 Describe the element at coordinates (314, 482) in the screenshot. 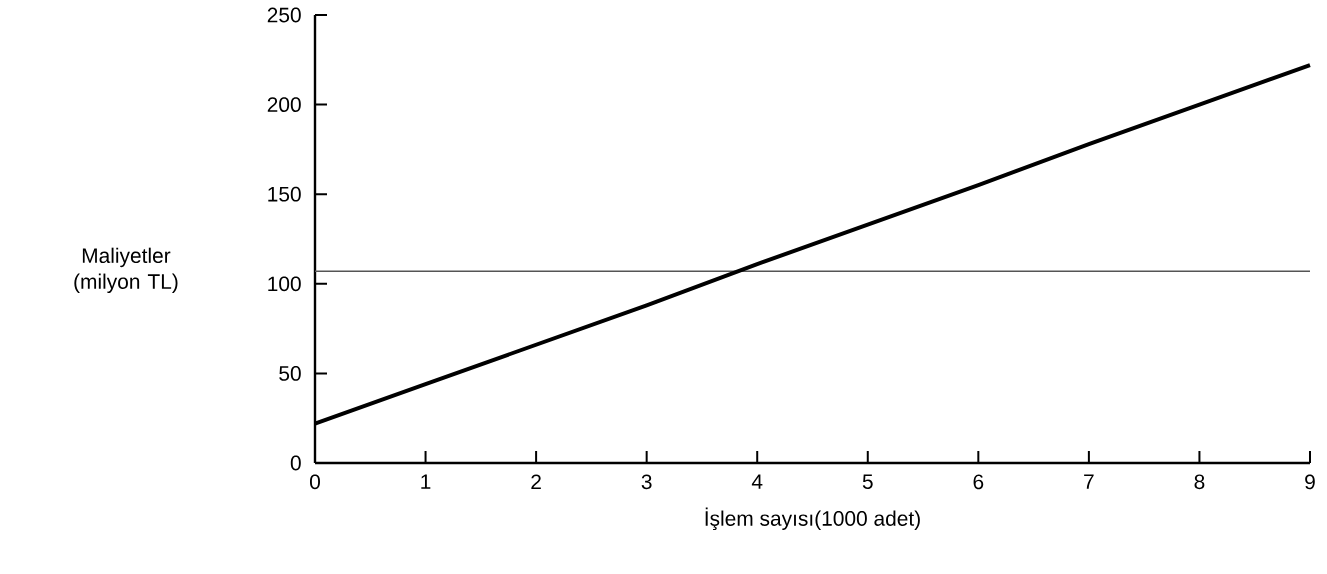

I see `x-tick-label: 0` at that location.